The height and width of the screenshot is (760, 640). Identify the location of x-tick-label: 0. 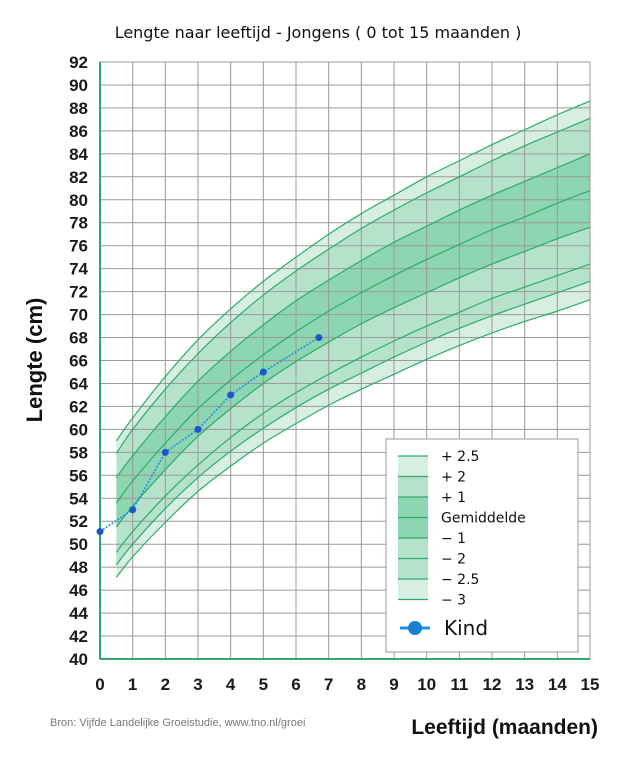
(99, 684).